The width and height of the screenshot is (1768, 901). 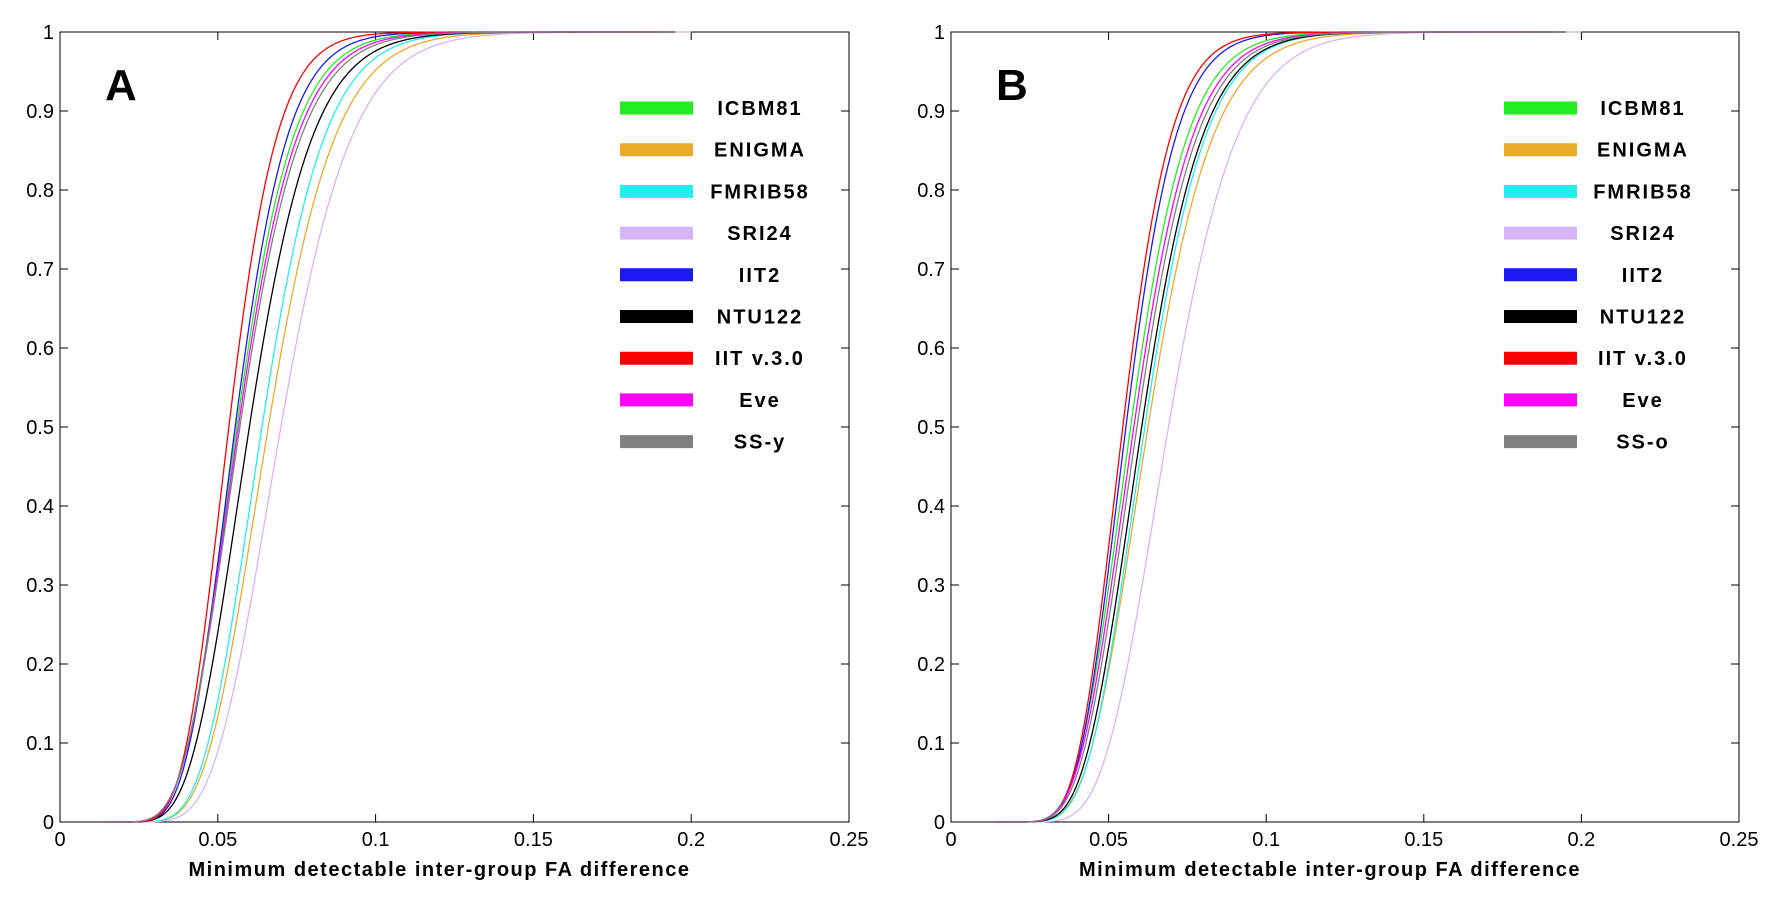 I want to click on legend-label-ss-o: SS-o, so click(x=1643, y=443).